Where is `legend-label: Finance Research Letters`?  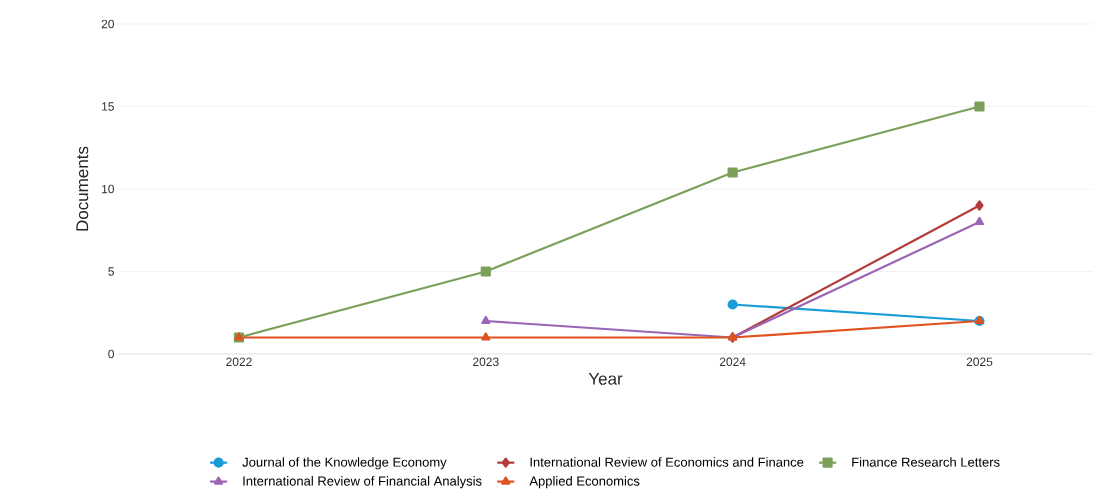
legend-label: Finance Research Letters is located at coordinates (926, 462).